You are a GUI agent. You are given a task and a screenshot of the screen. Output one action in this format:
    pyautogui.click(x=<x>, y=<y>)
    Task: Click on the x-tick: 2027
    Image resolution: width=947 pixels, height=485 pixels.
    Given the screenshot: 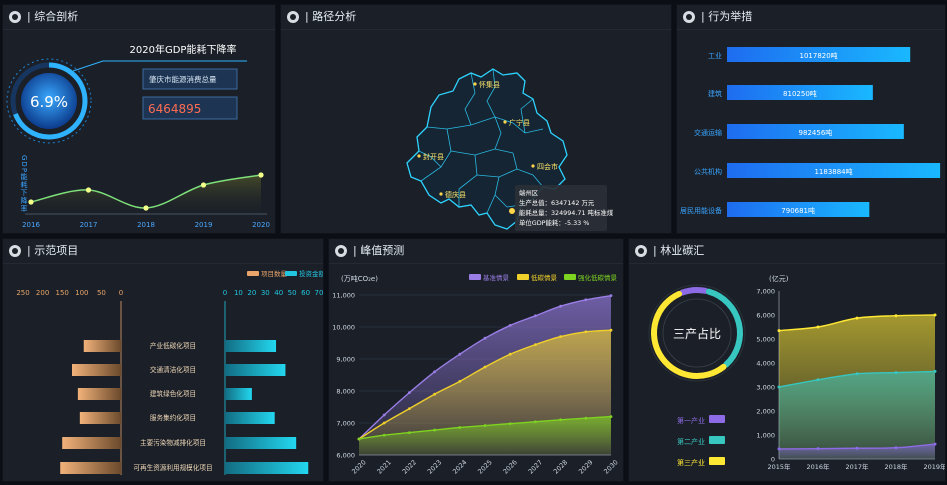 What is the action you would take?
    pyautogui.click(x=535, y=466)
    